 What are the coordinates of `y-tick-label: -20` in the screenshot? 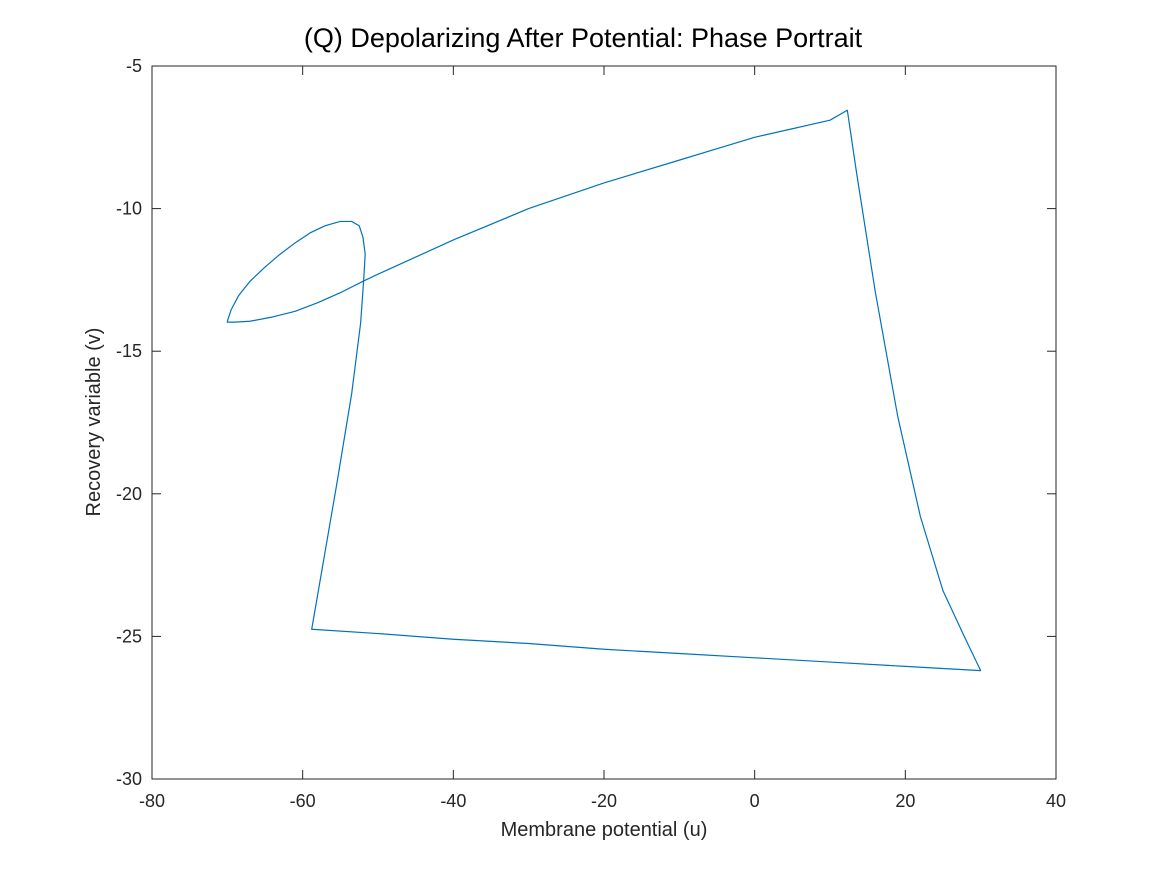 It's located at (129, 494).